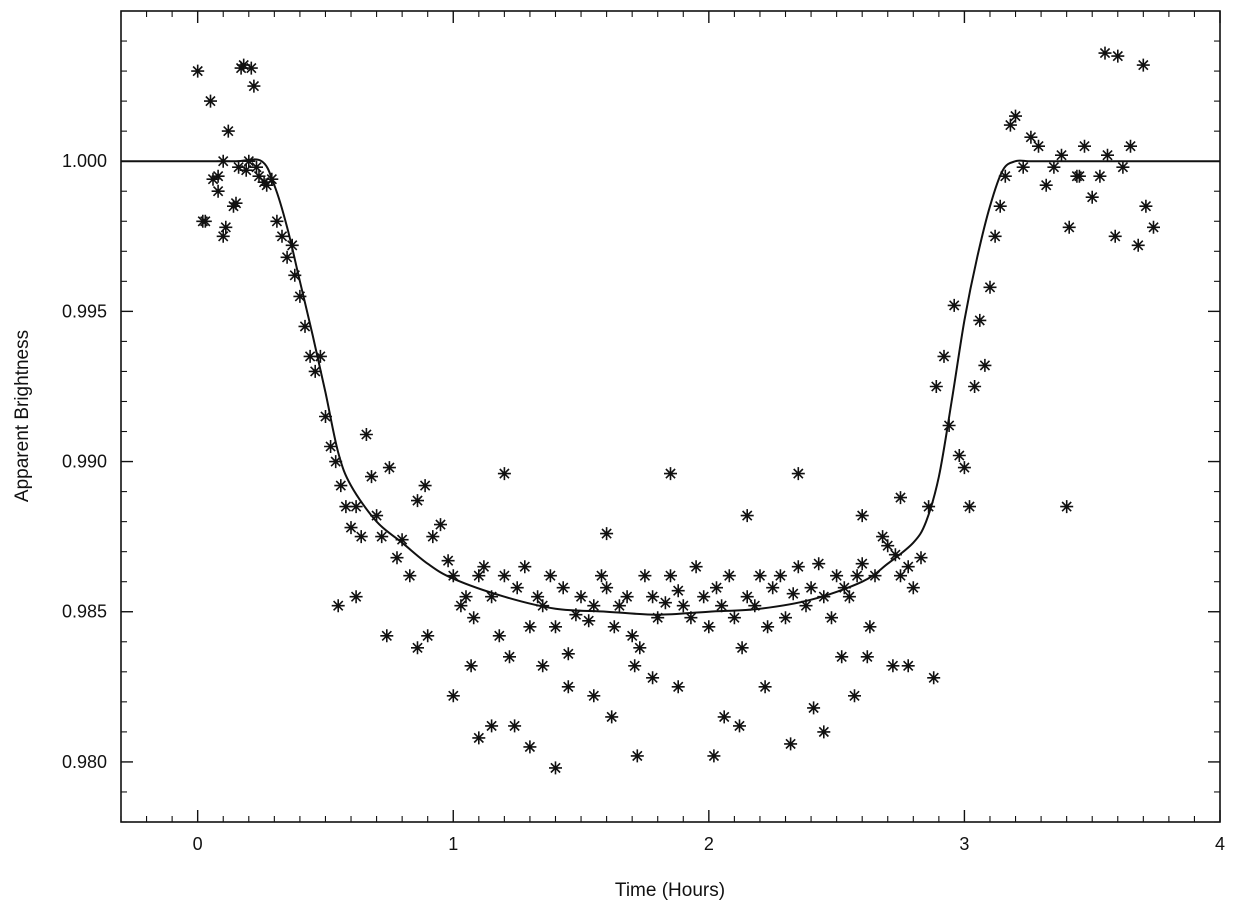 Image resolution: width=1236 pixels, height=911 pixels. I want to click on x-tick-label: 2, so click(709, 844).